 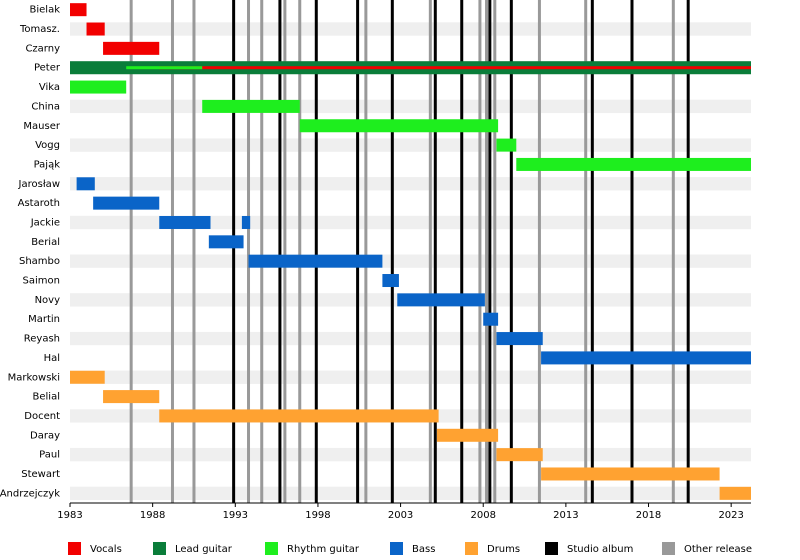 I want to click on legend-label: Drums, so click(x=503, y=549).